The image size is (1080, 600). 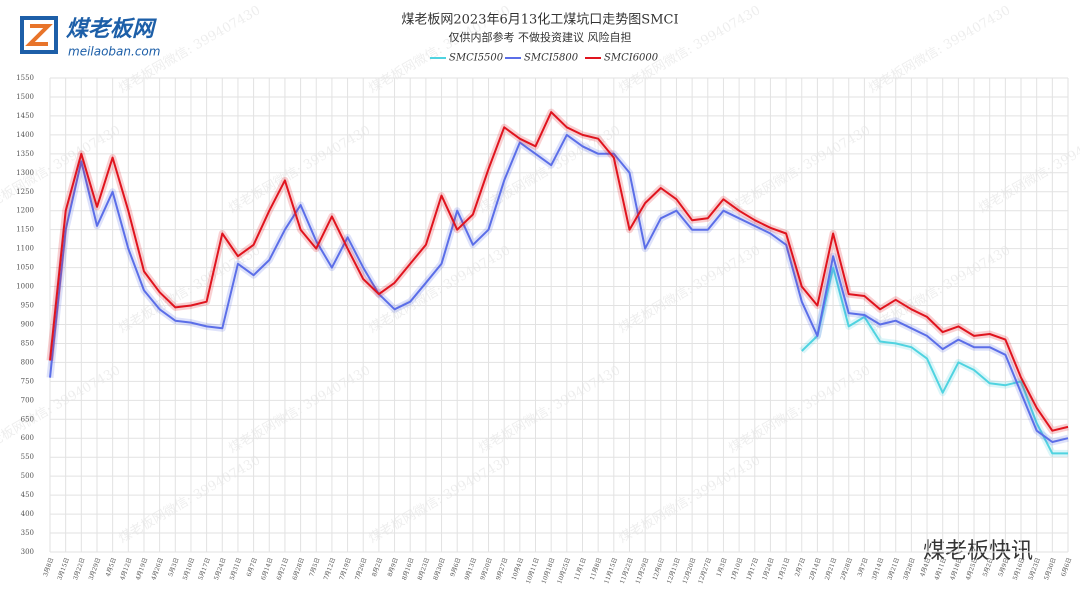 What do you see at coordinates (540, 37) in the screenshot?
I see `chart-subtitle: 仅供内部参考 不做投资建议 风险自担` at bounding box center [540, 37].